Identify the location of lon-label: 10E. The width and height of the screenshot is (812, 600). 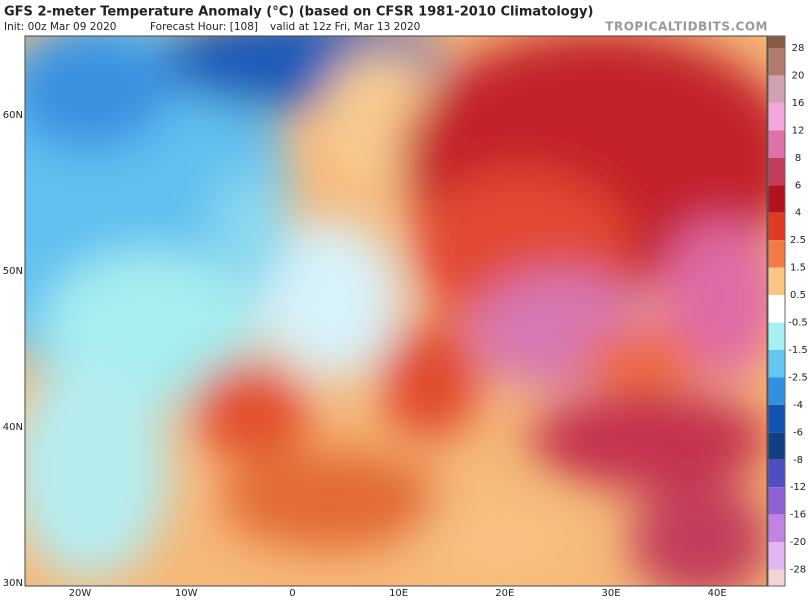
(398, 593).